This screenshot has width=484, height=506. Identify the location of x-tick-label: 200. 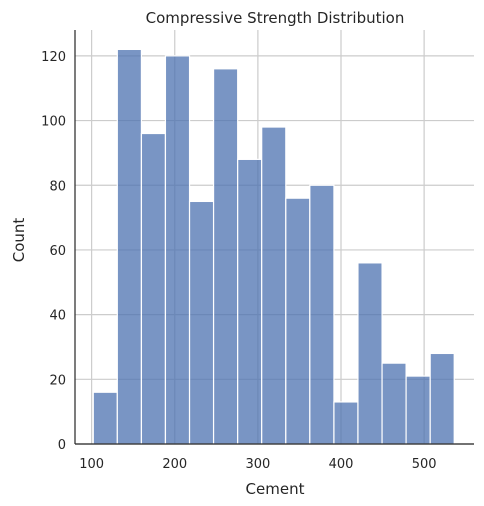
(174, 464).